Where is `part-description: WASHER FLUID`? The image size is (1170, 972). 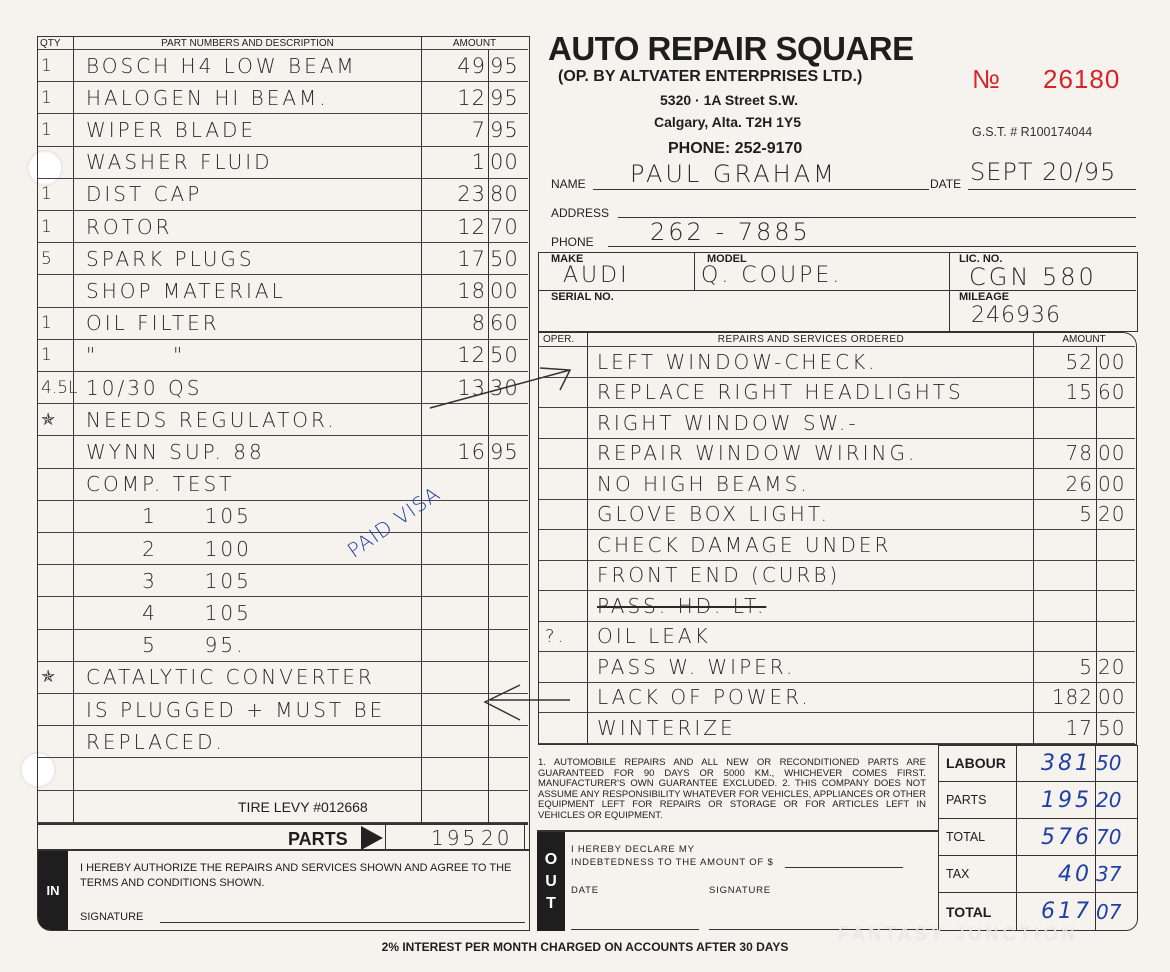
part-description: WASHER FLUID is located at coordinates (179, 162).